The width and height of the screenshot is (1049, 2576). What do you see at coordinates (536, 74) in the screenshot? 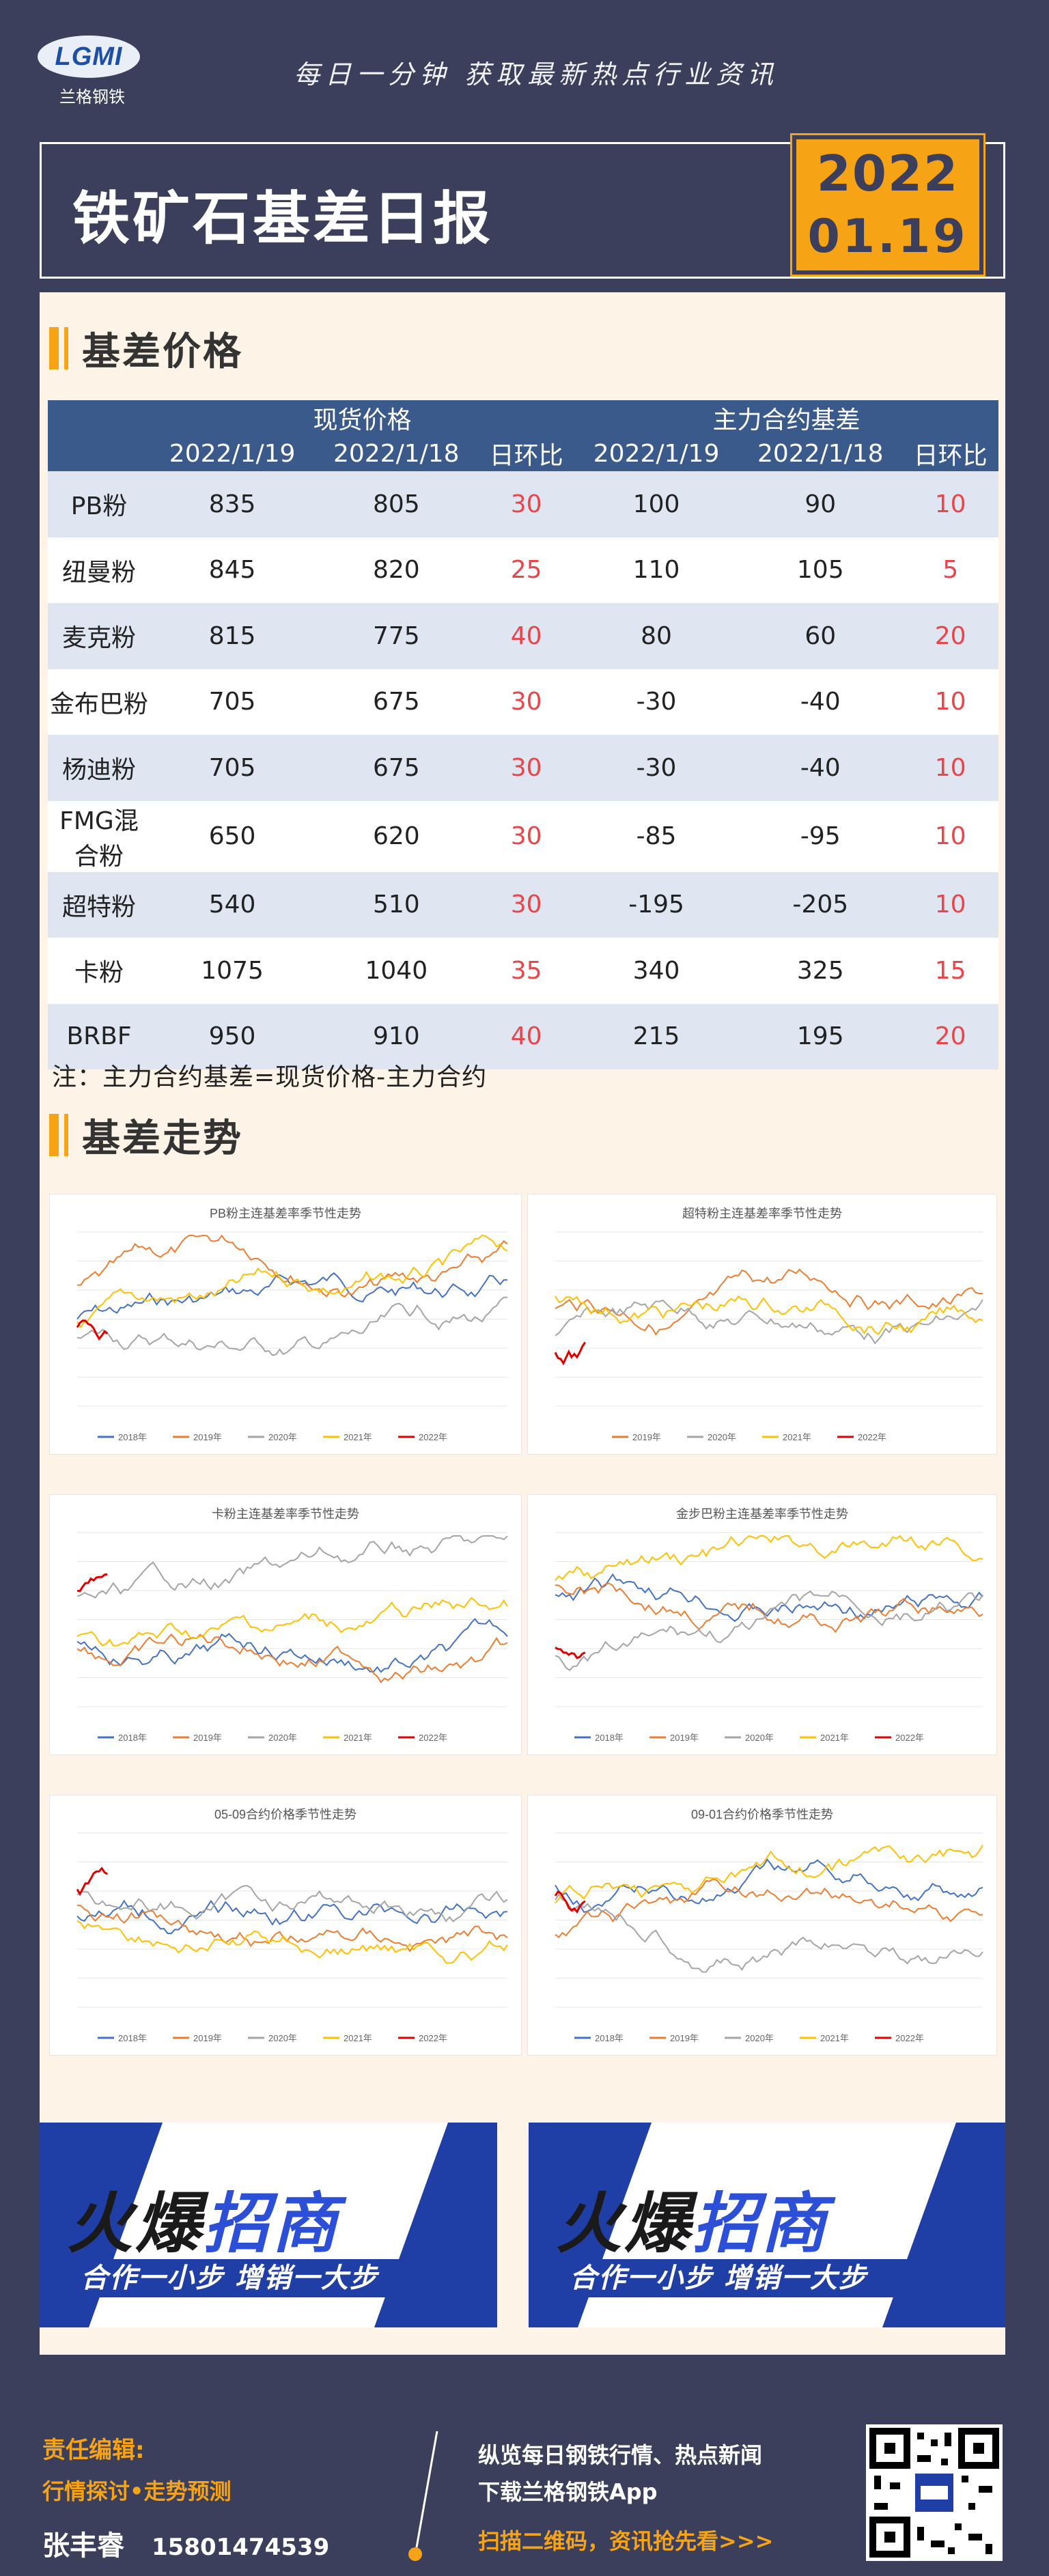
I see `slogan: 每日一分钟 获取最新热点行业资讯` at bounding box center [536, 74].